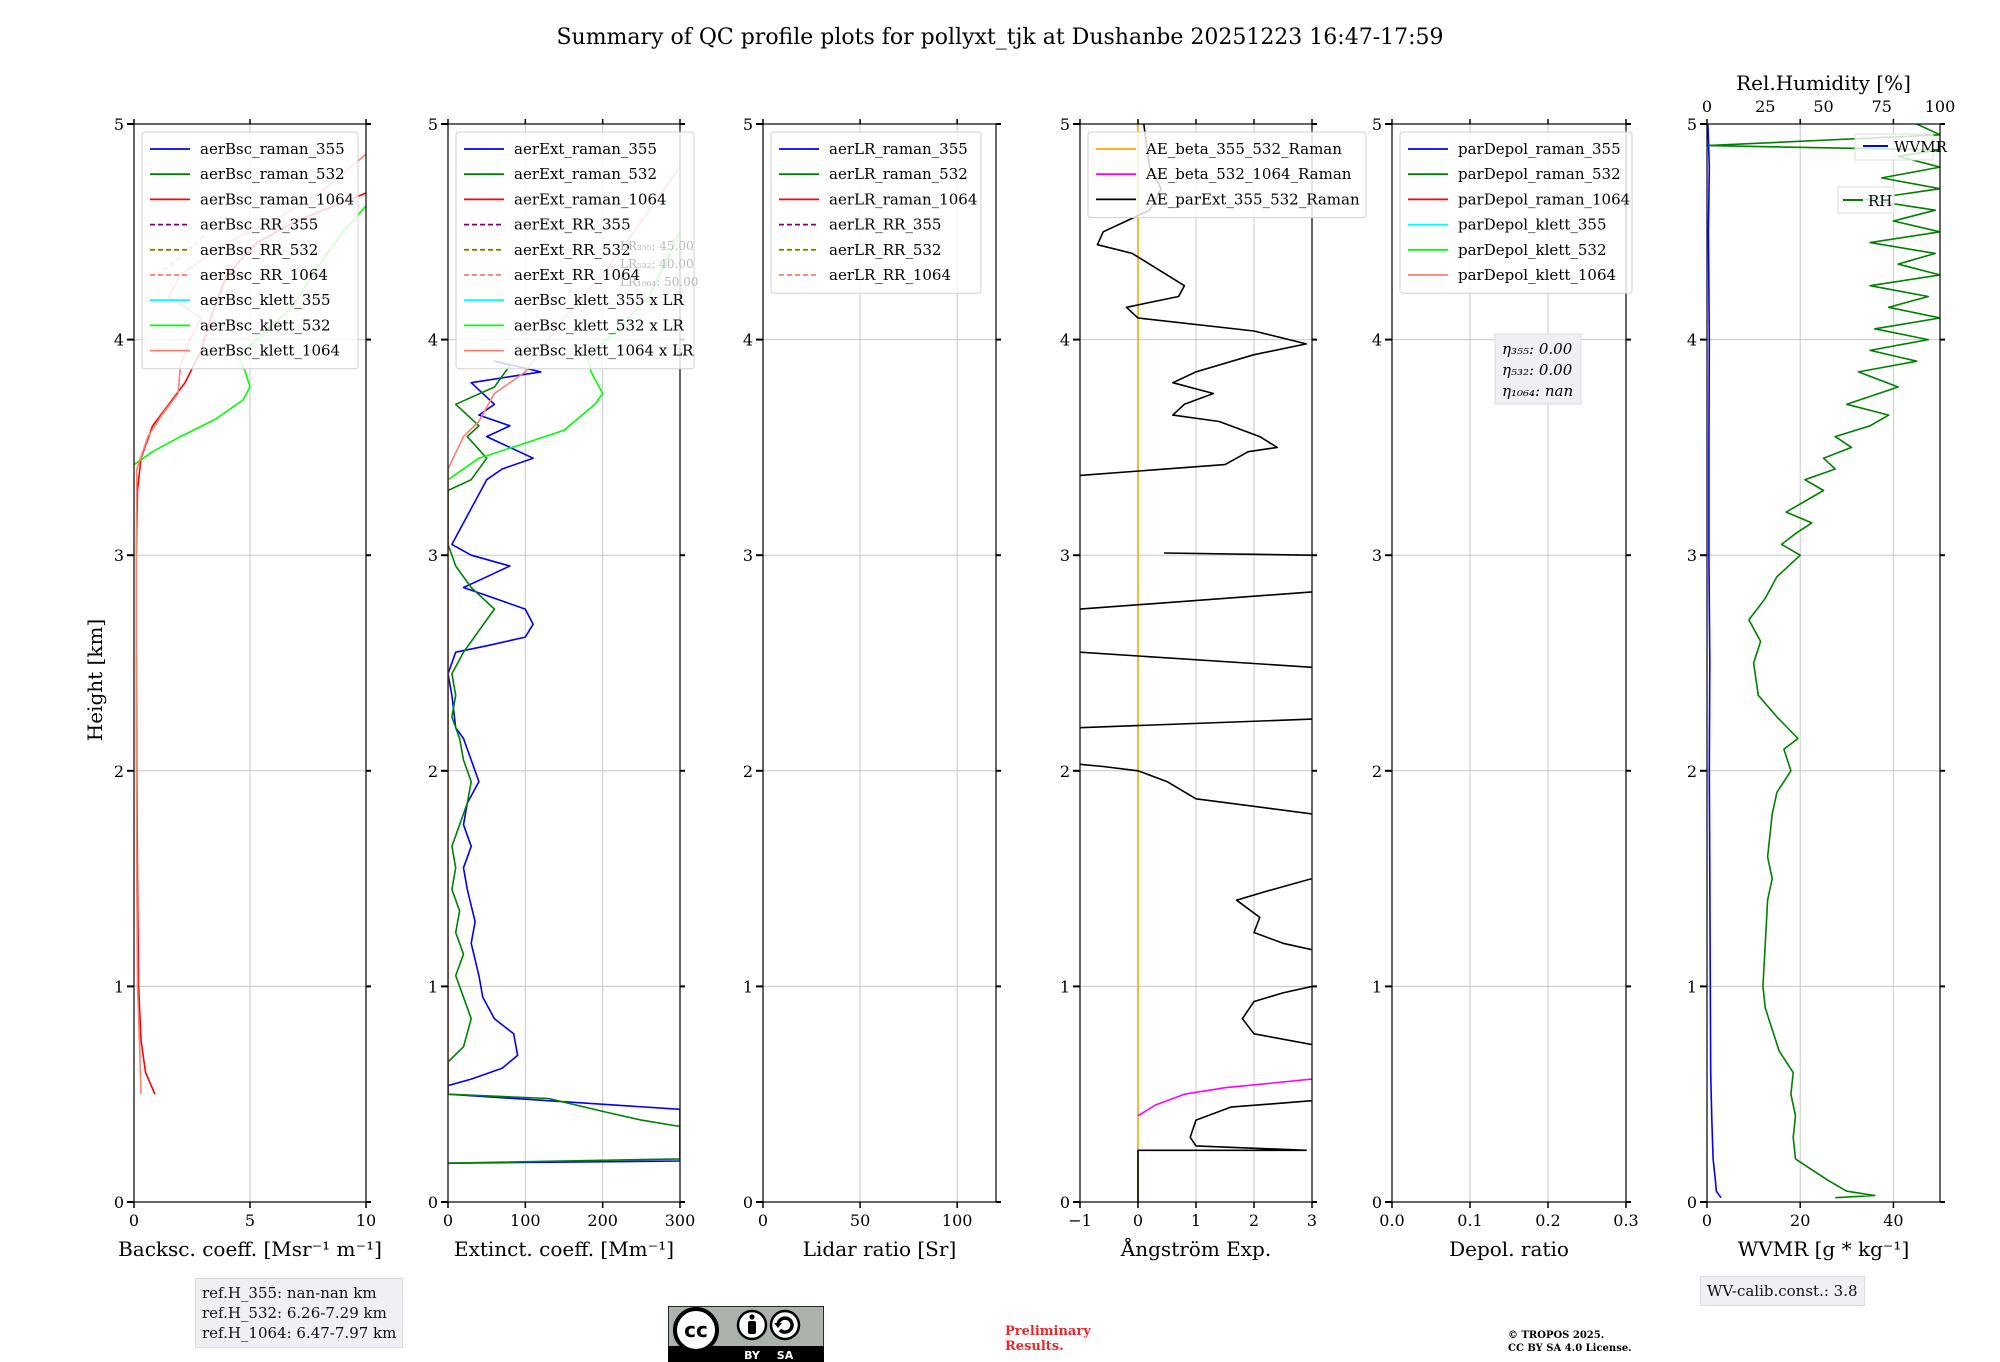 The height and width of the screenshot is (1362, 2000). I want to click on legend-item-label: parDepol_raman_355, so click(1539, 149).